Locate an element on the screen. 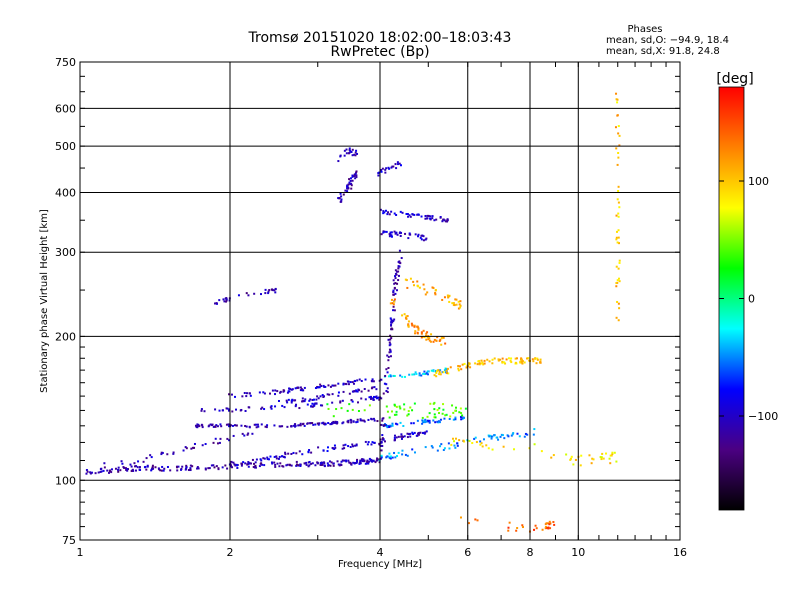 Image resolution: width=800 pixels, height=600 pixels. y-tick-label: 75 is located at coordinates (69, 540).